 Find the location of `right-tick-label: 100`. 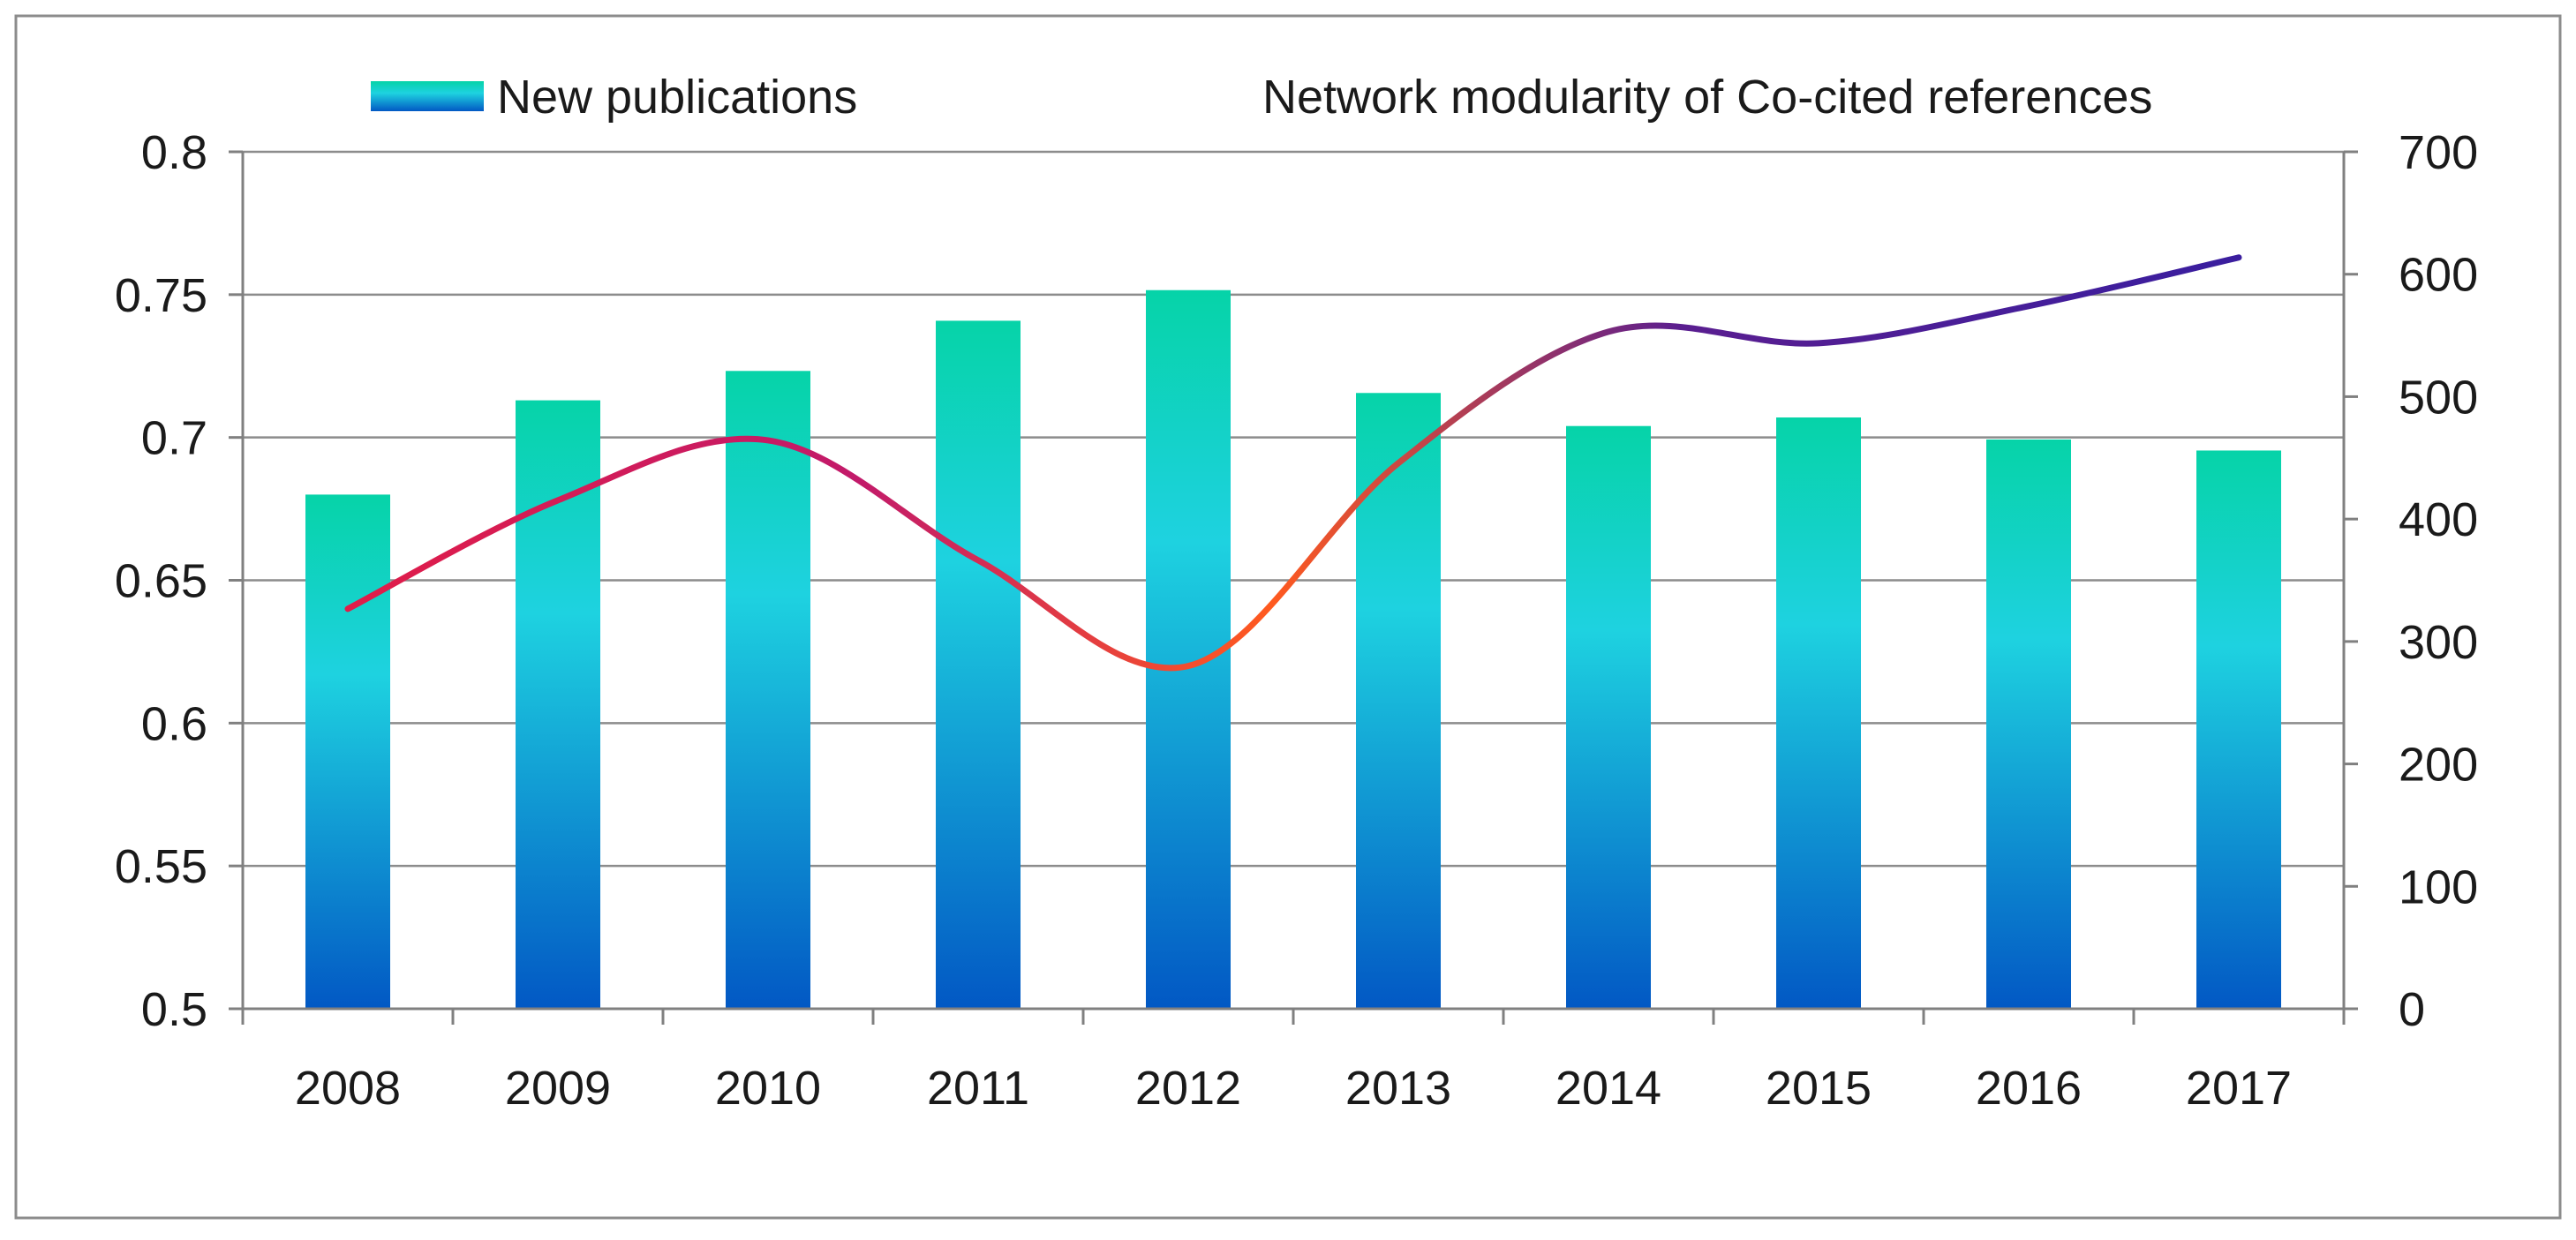

right-tick-label: 100 is located at coordinates (2439, 886).